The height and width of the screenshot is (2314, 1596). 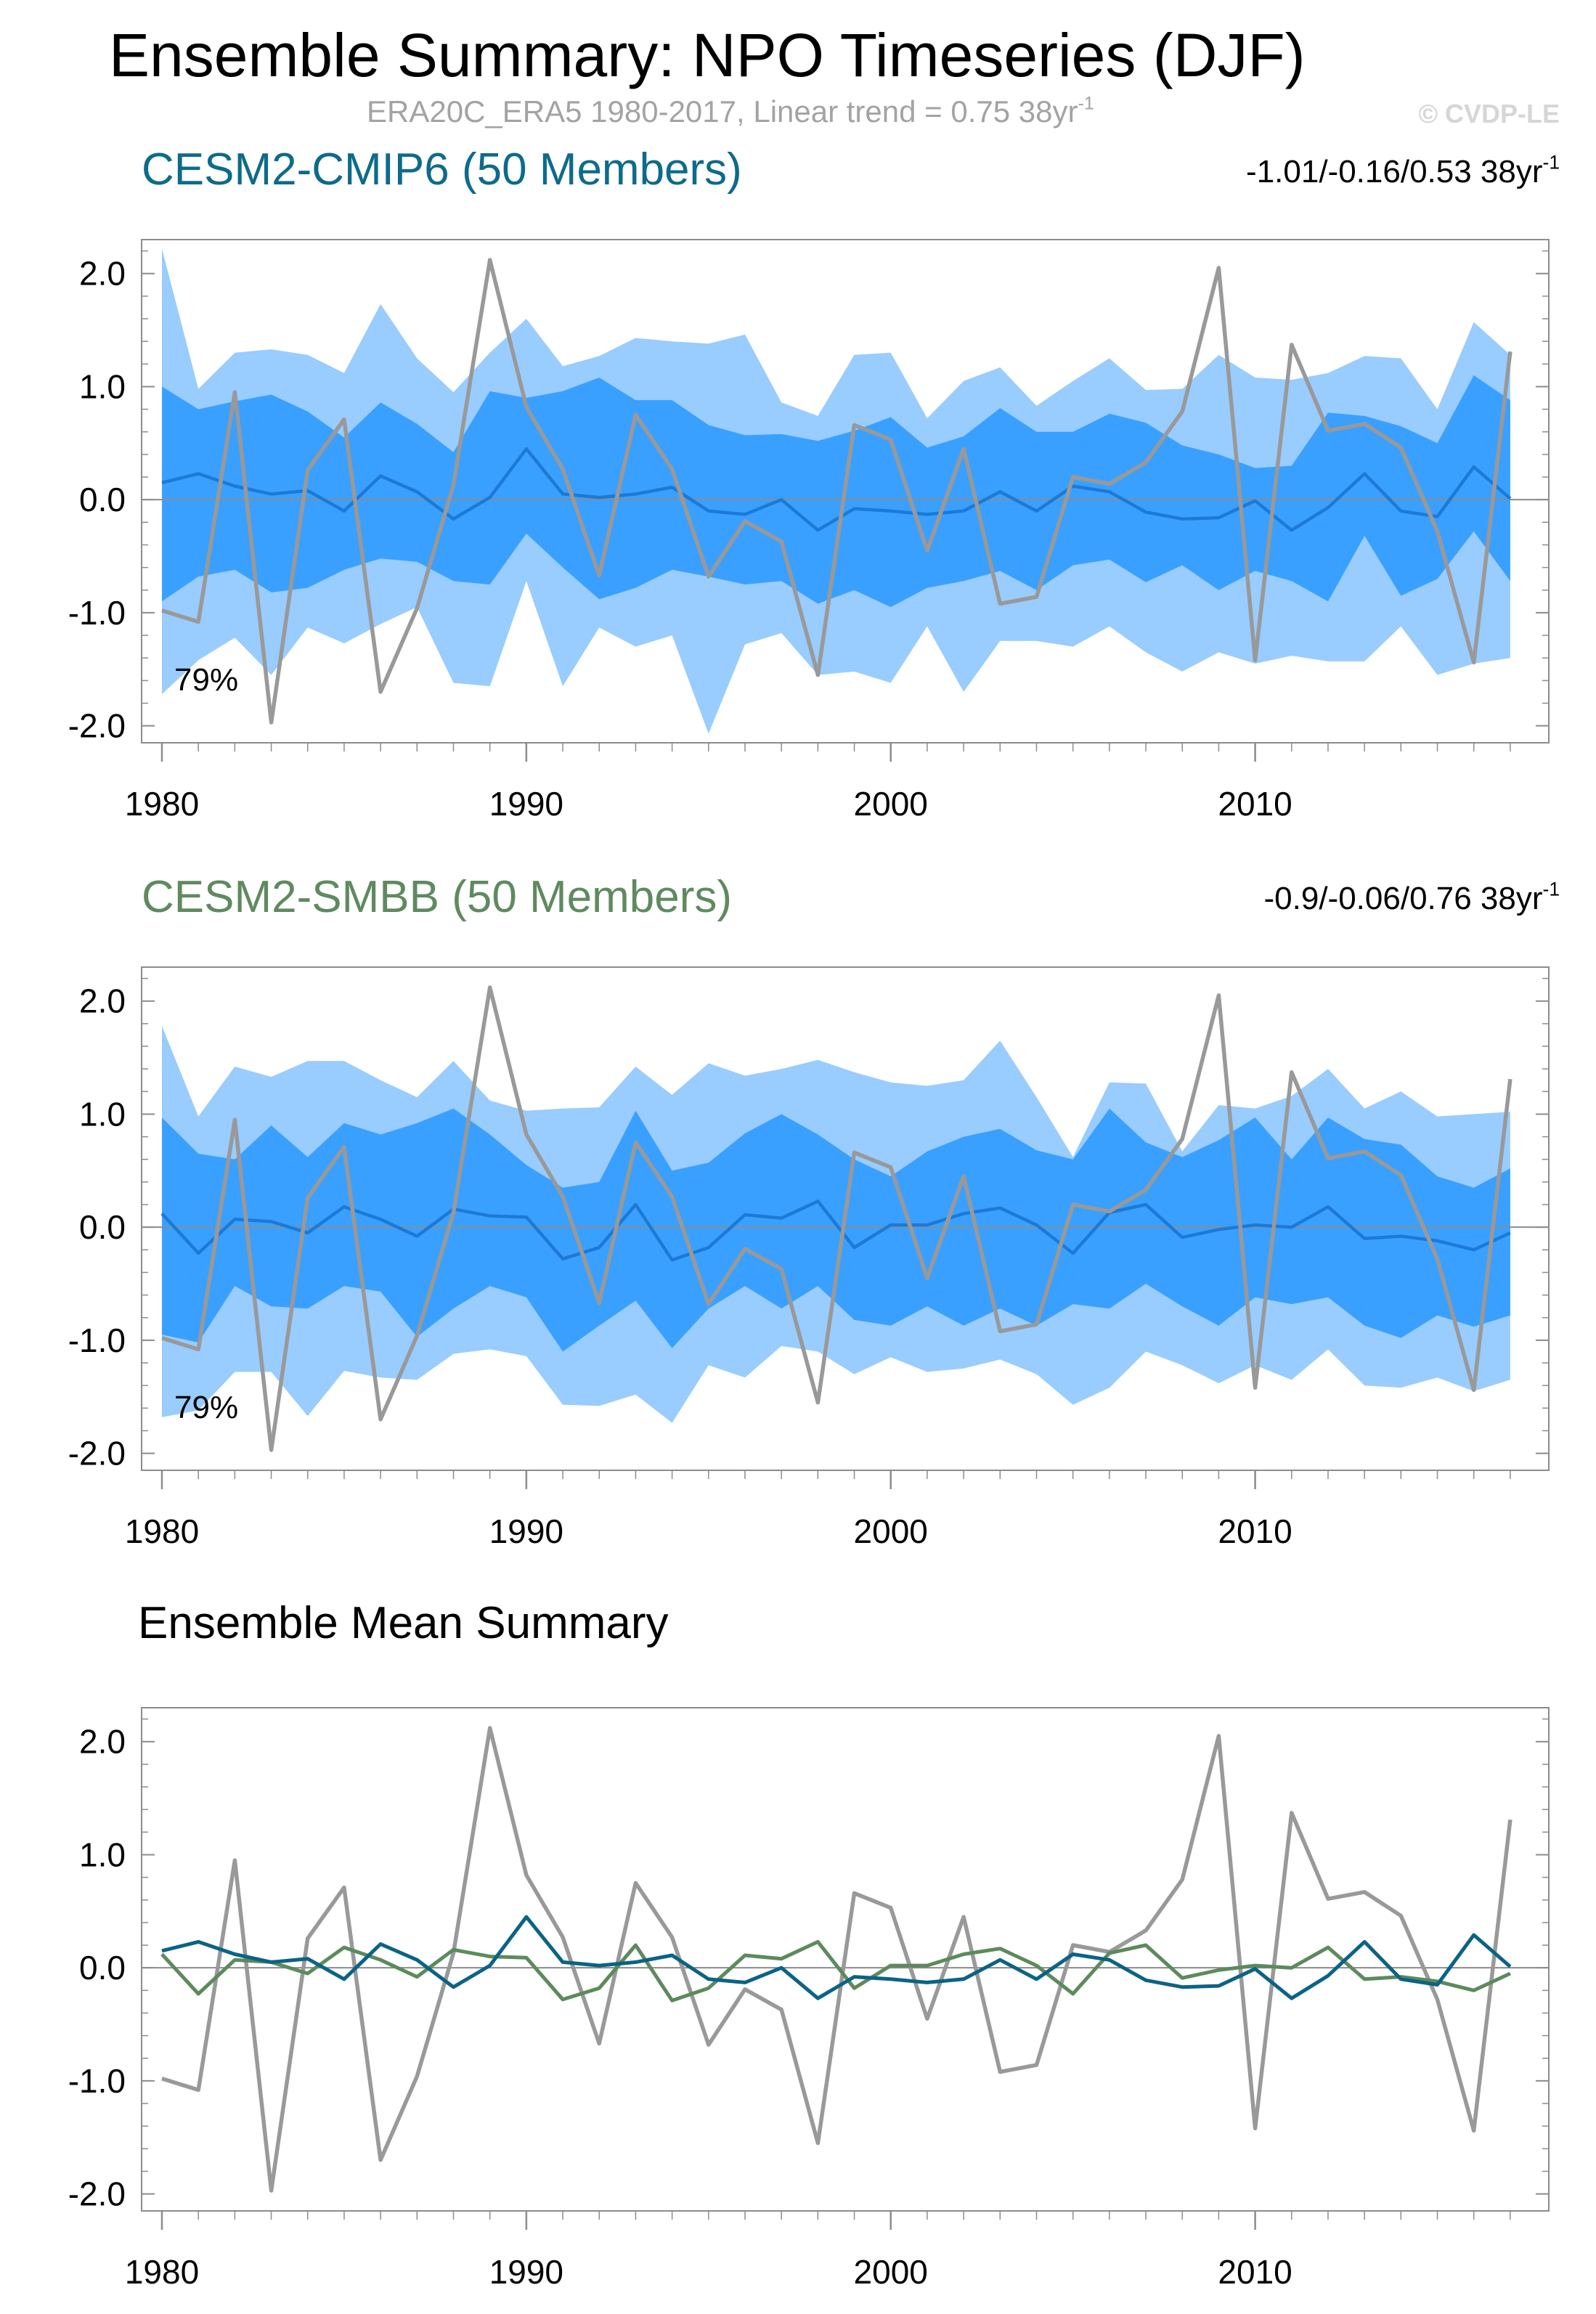 I want to click on panel3-xtick-label: 2010, so click(x=1255, y=2272).